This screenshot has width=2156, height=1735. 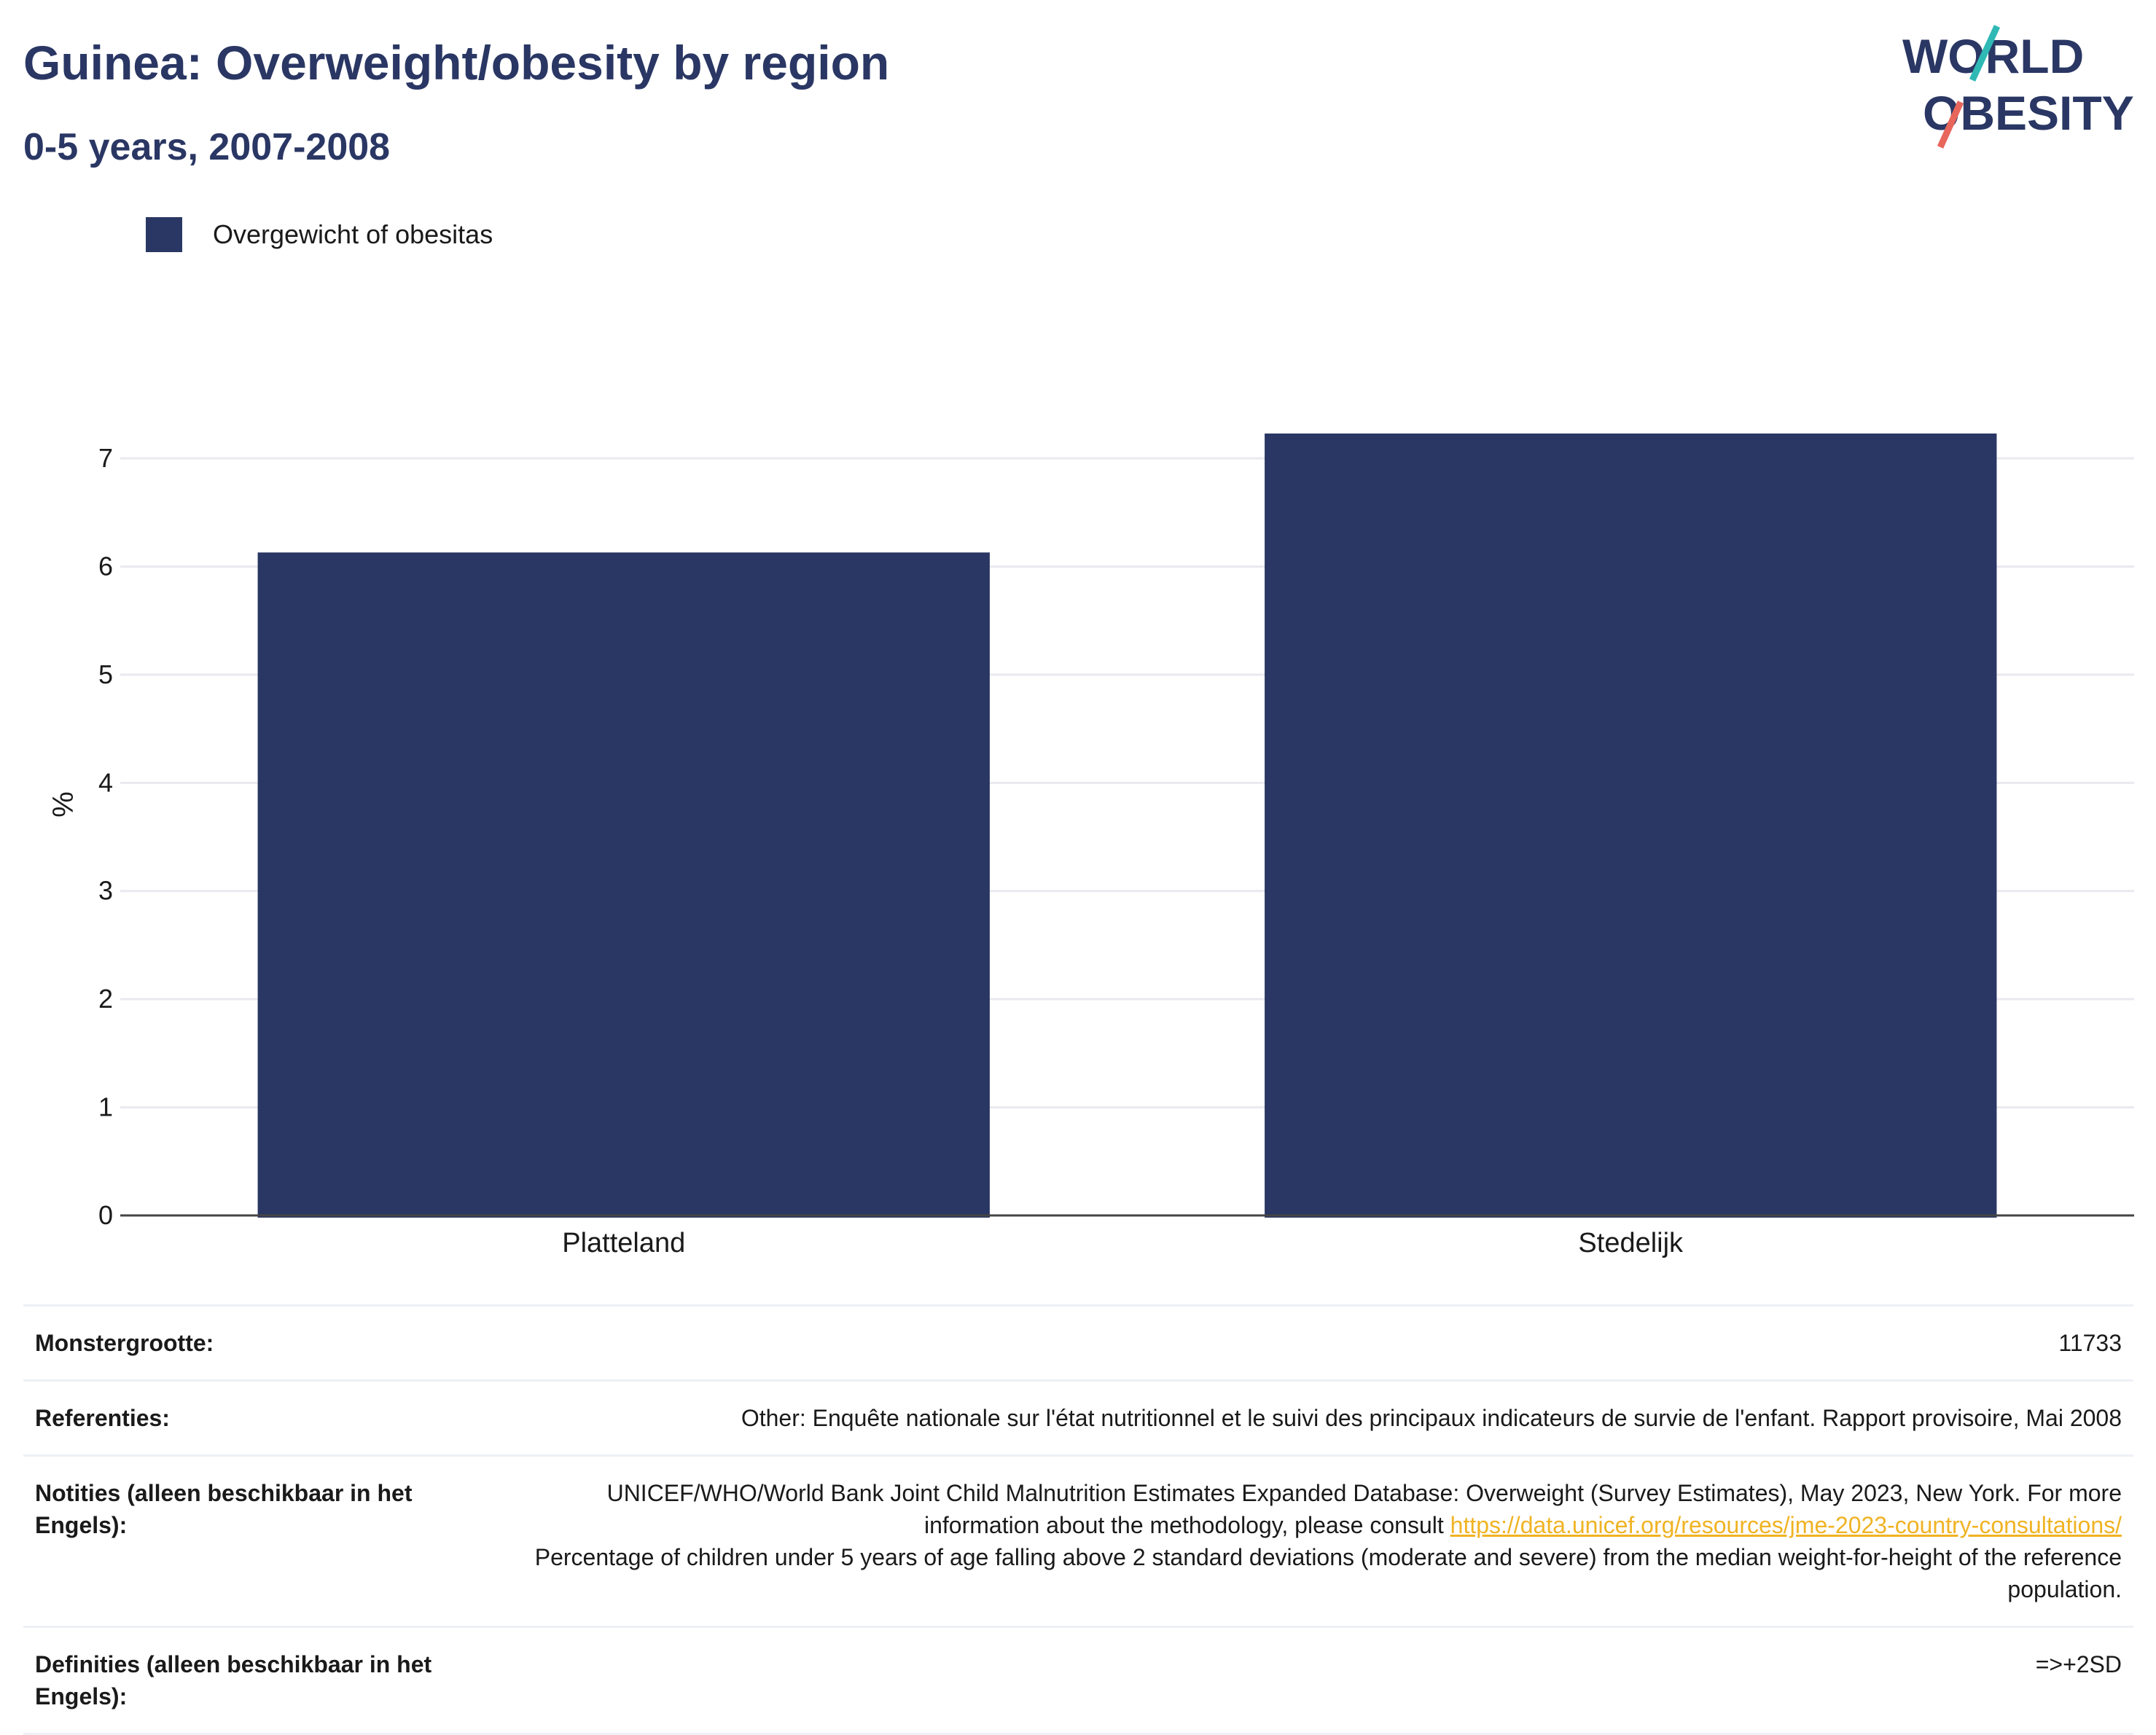 I want to click on meta-val-defs: =>+2SD, so click(x=2078, y=1664).